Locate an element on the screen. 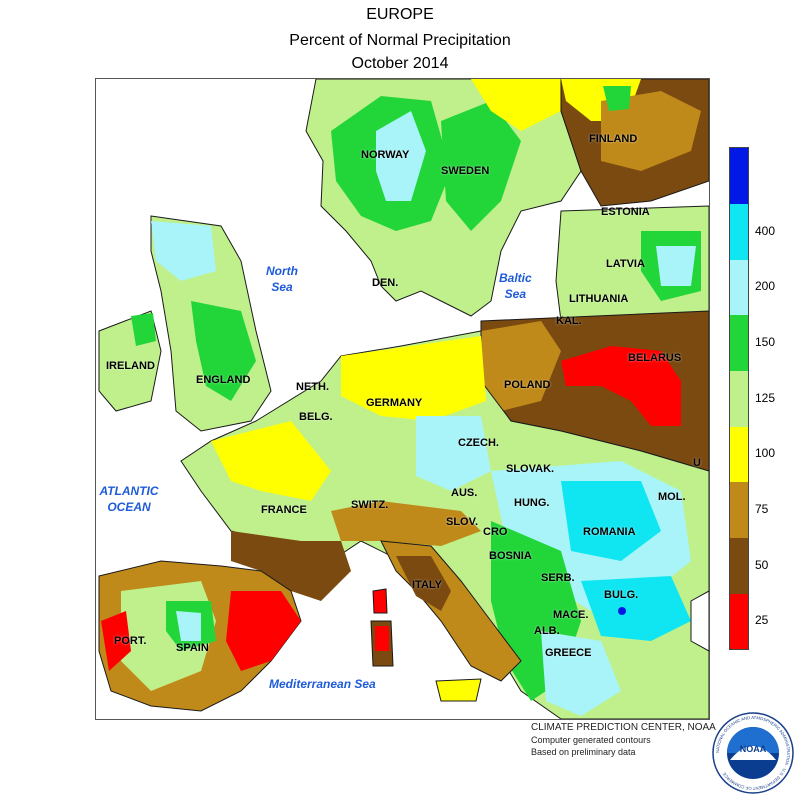 Image resolution: width=800 pixels, height=800 pixels. country-label-aus: AUS. is located at coordinates (464, 493).